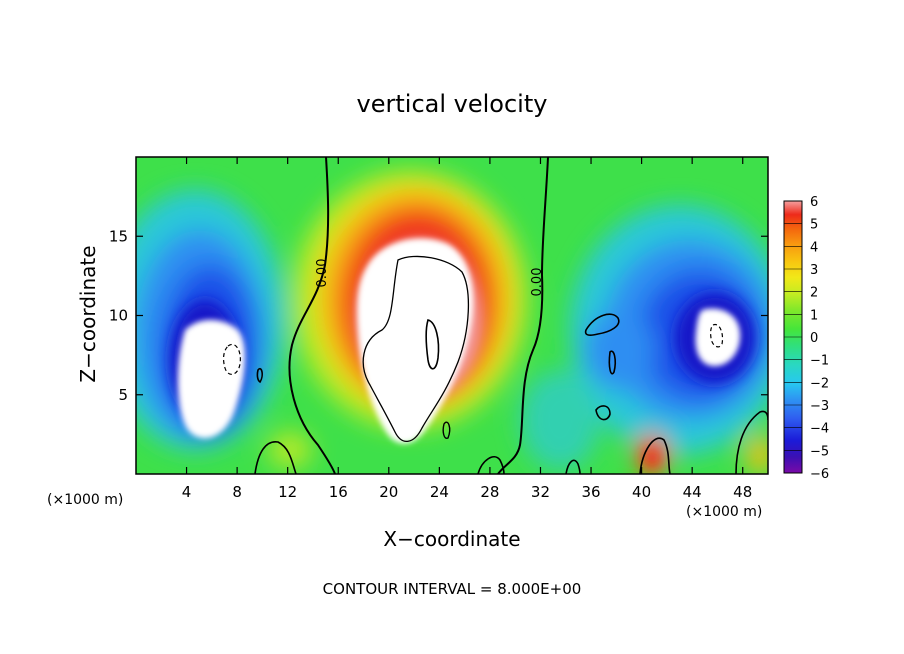  Describe the element at coordinates (489, 492) in the screenshot. I see `x-tick-label: 28` at that location.